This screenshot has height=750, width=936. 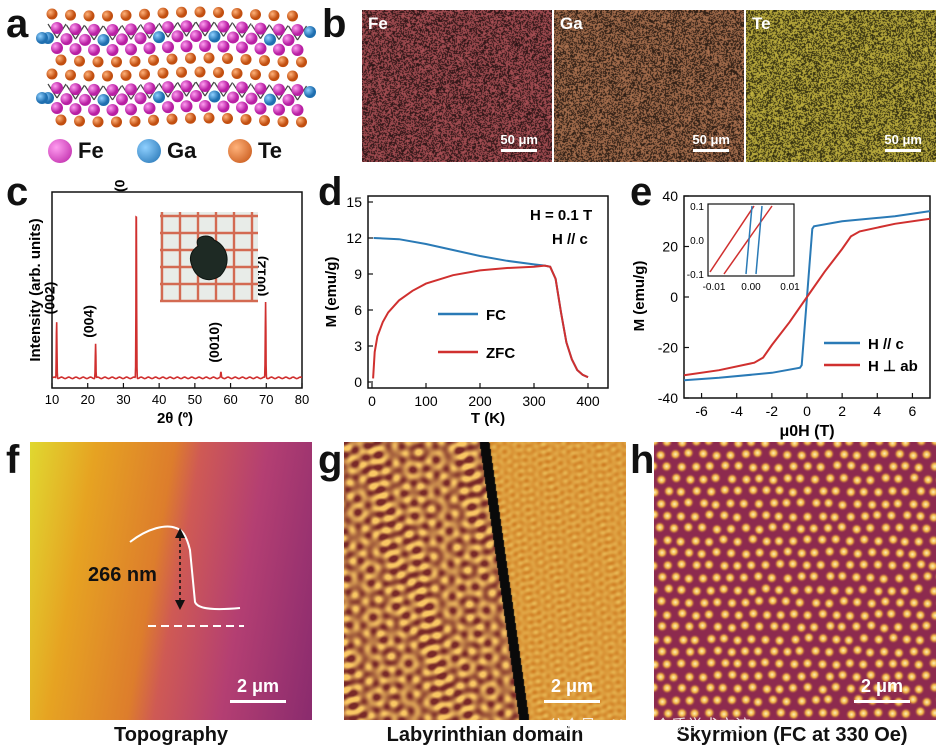 I want to click on eds-map-ga-scale-text: 50 μm, so click(x=711, y=139).